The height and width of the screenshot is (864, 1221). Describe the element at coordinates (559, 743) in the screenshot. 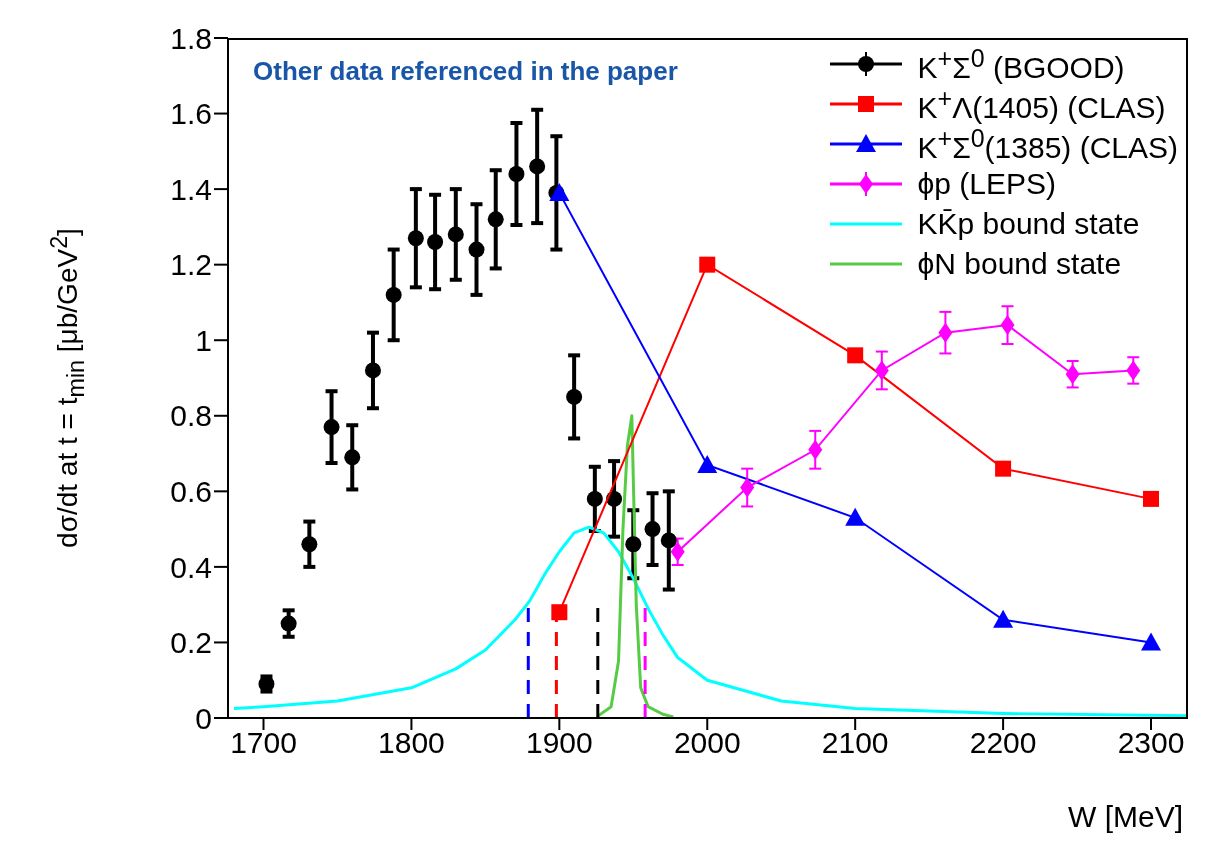

I see `x-tick-label: 1900` at that location.